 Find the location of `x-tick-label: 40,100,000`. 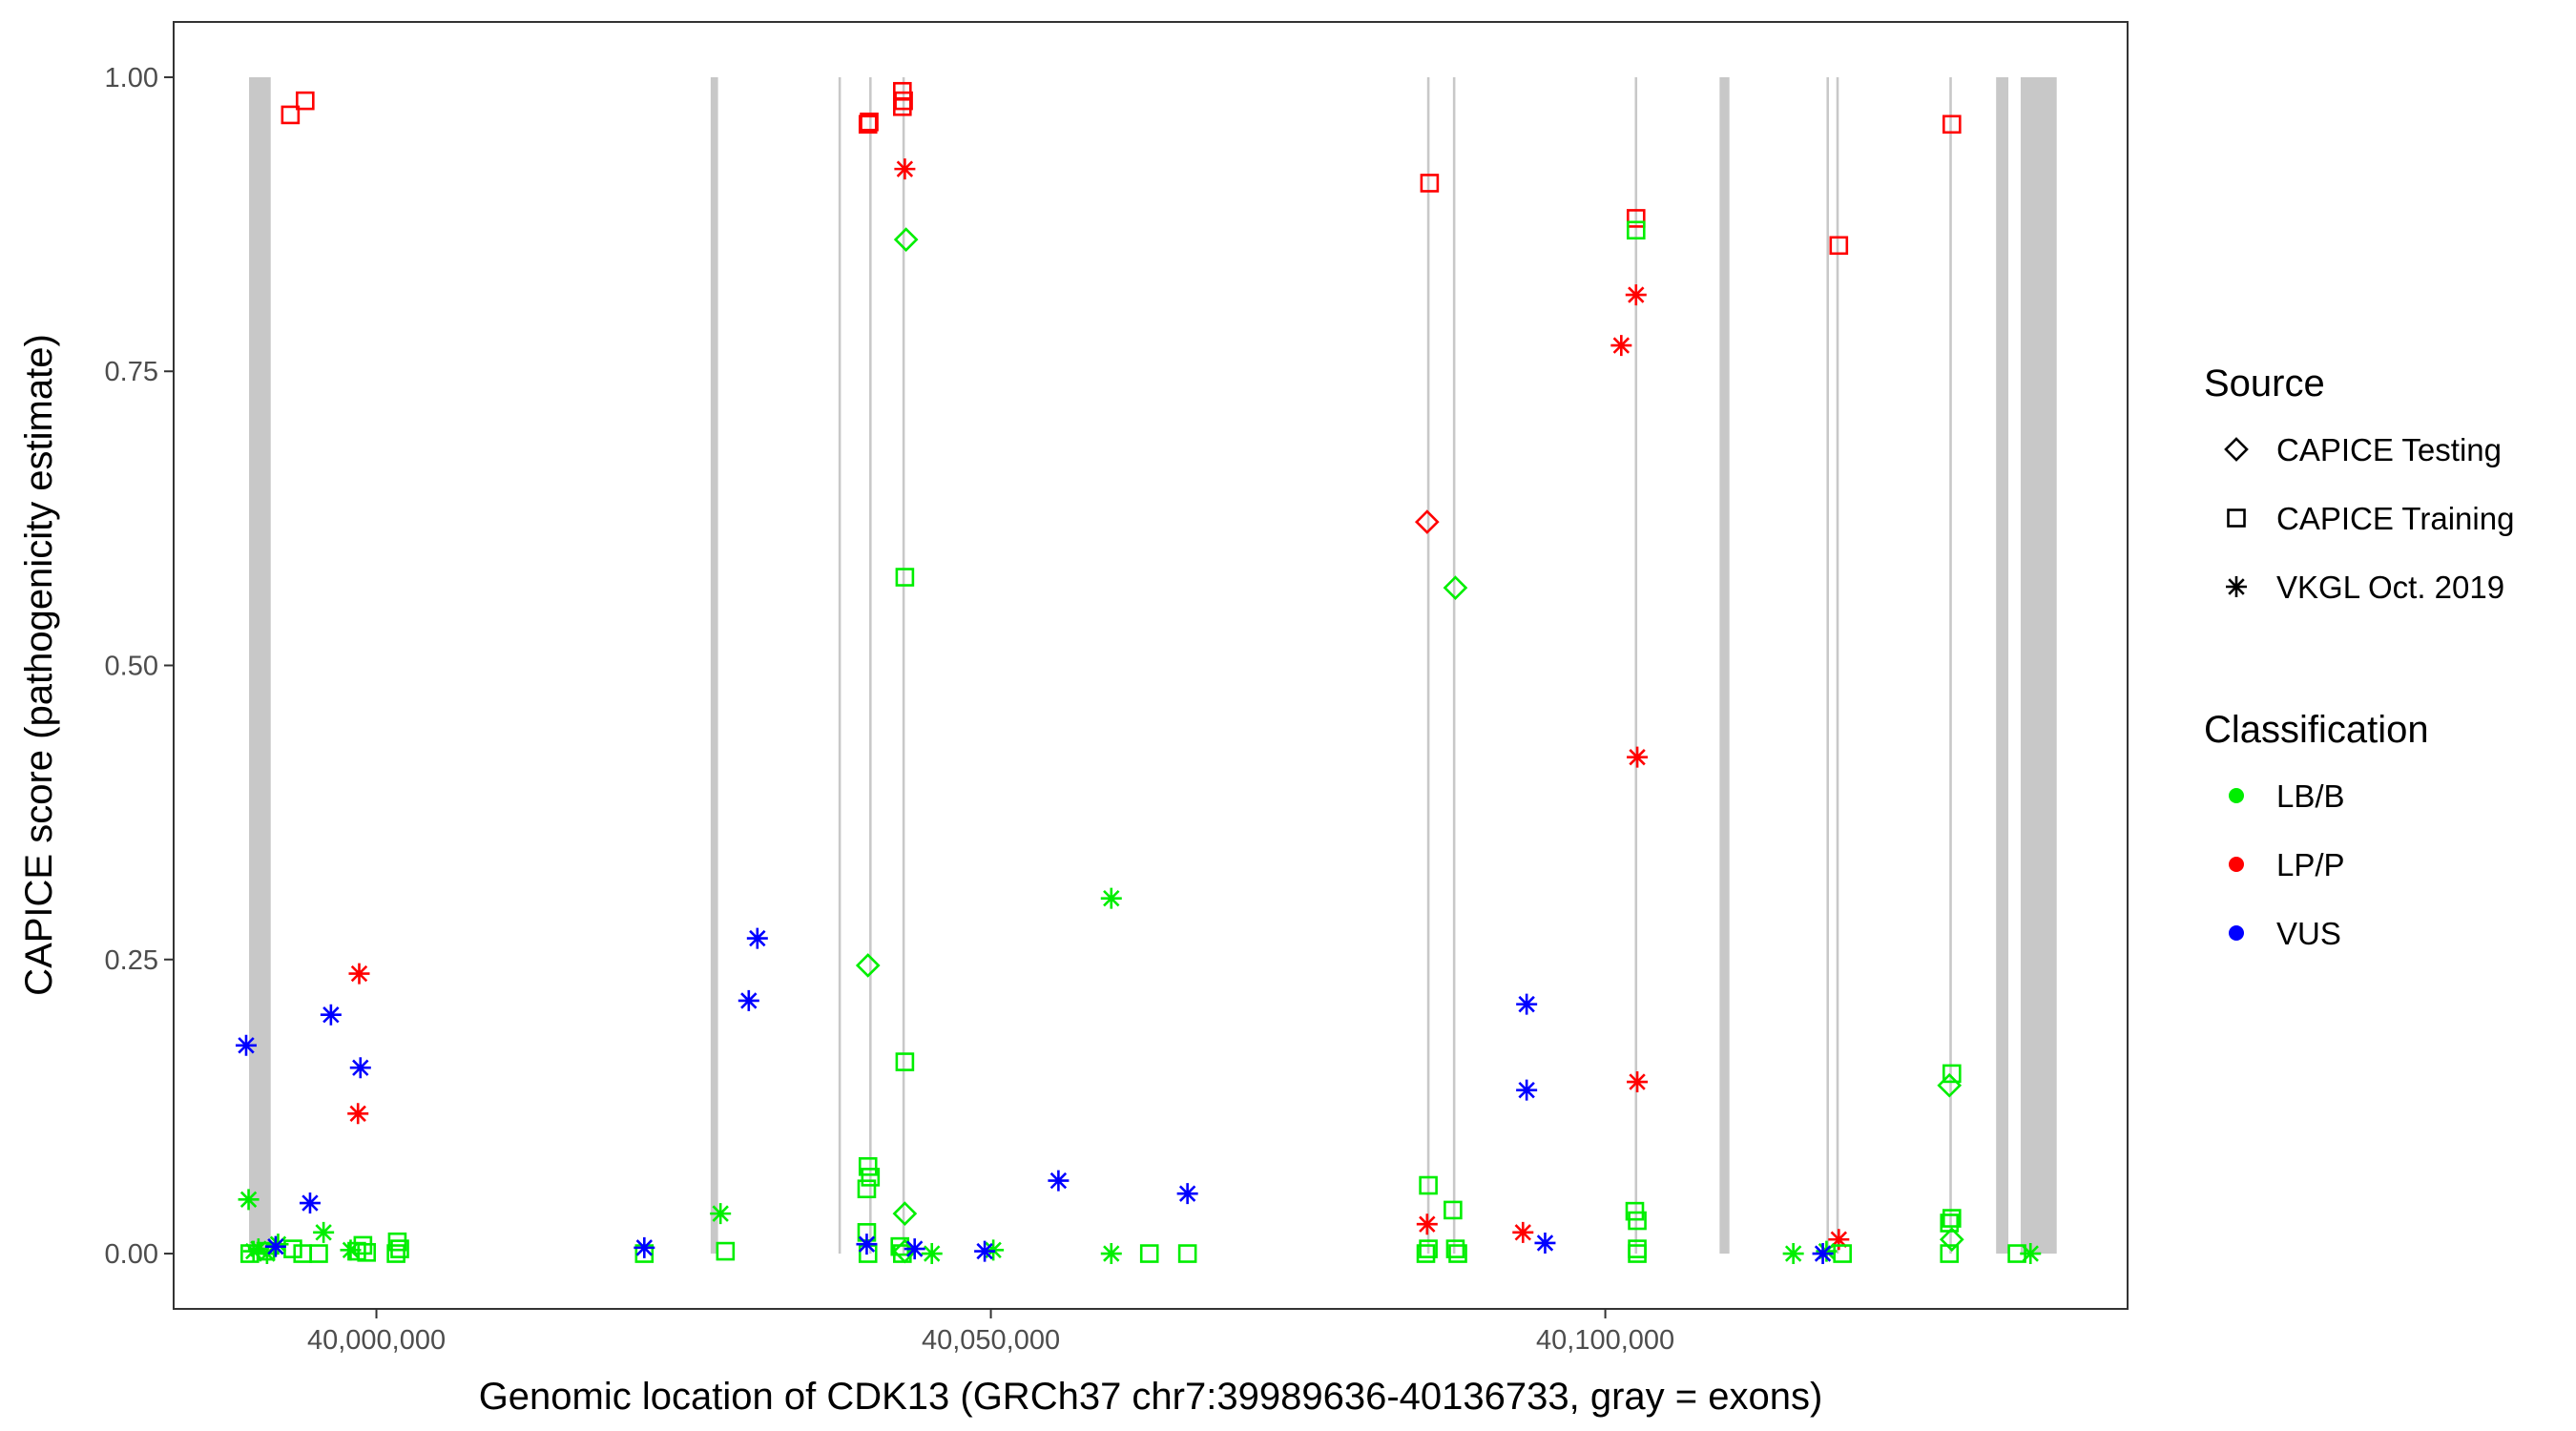

x-tick-label: 40,100,000 is located at coordinates (1605, 1340).